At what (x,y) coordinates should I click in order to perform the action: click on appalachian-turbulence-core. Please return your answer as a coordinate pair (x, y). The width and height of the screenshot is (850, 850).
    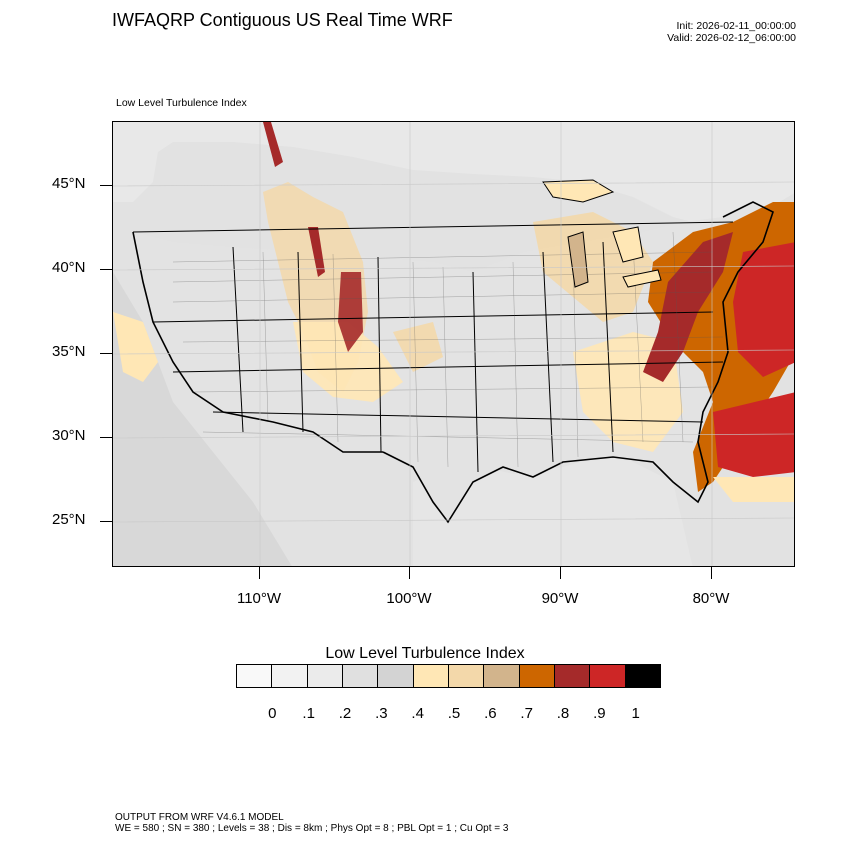
    Looking at the image, I should click on (688, 307).